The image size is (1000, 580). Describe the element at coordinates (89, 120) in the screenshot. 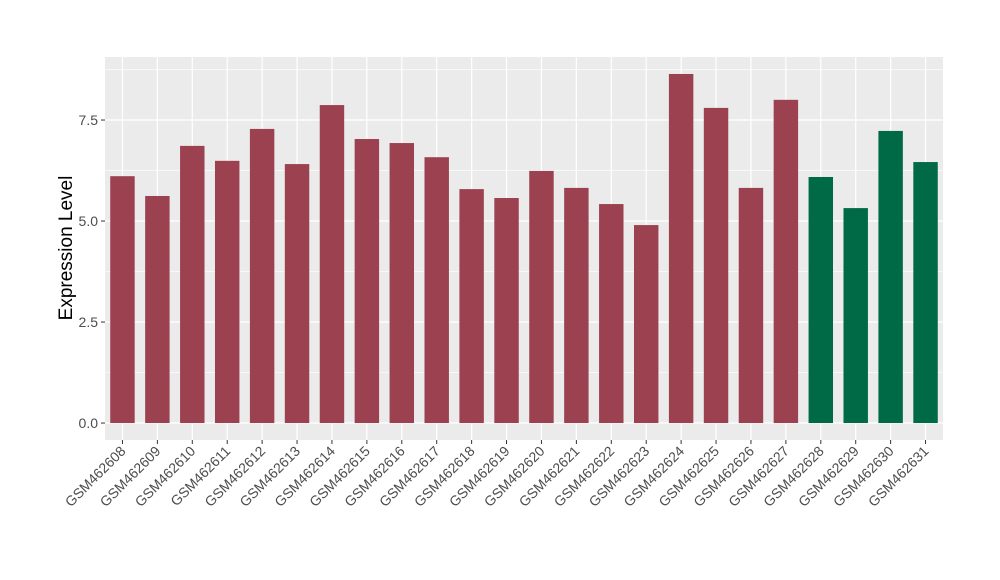

I see `y-tick-label: 7.5` at that location.